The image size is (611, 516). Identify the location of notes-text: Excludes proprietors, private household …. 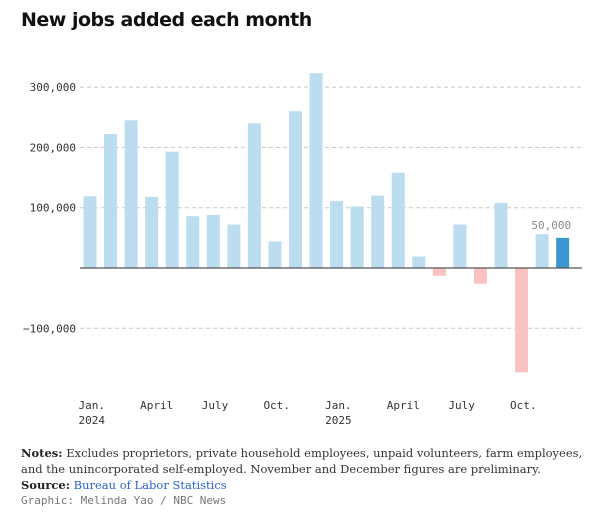
(302, 461).